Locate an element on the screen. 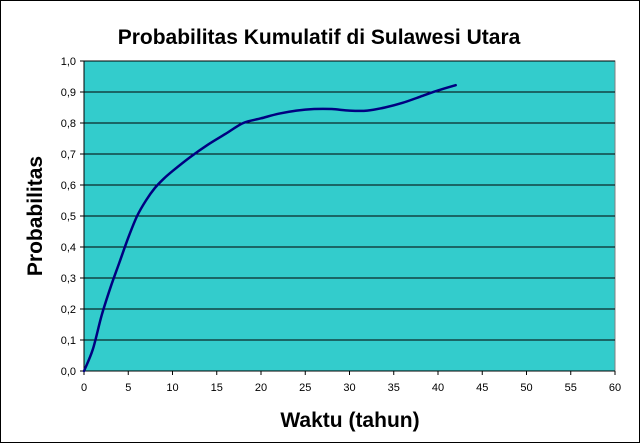 This screenshot has width=640, height=443. x-axis-label: Waktu (tahun) is located at coordinates (349, 420).